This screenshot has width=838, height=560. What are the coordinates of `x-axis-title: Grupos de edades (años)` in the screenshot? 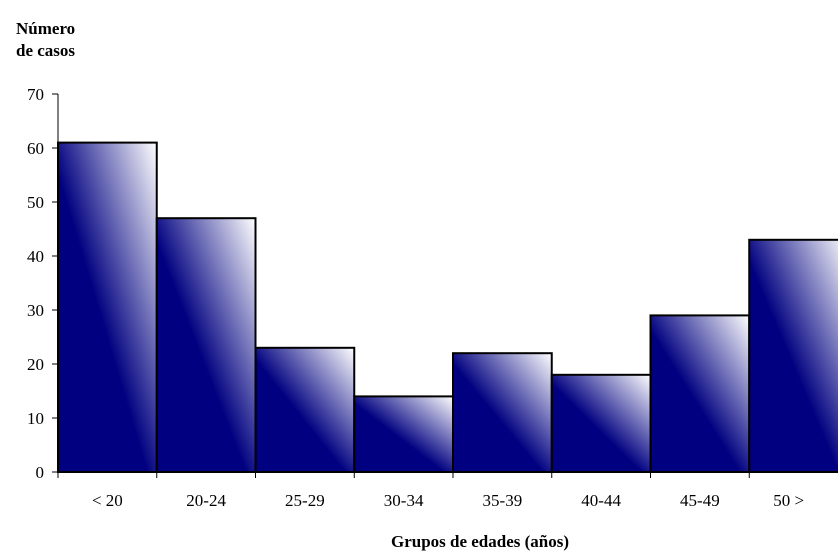 It's located at (480, 541).